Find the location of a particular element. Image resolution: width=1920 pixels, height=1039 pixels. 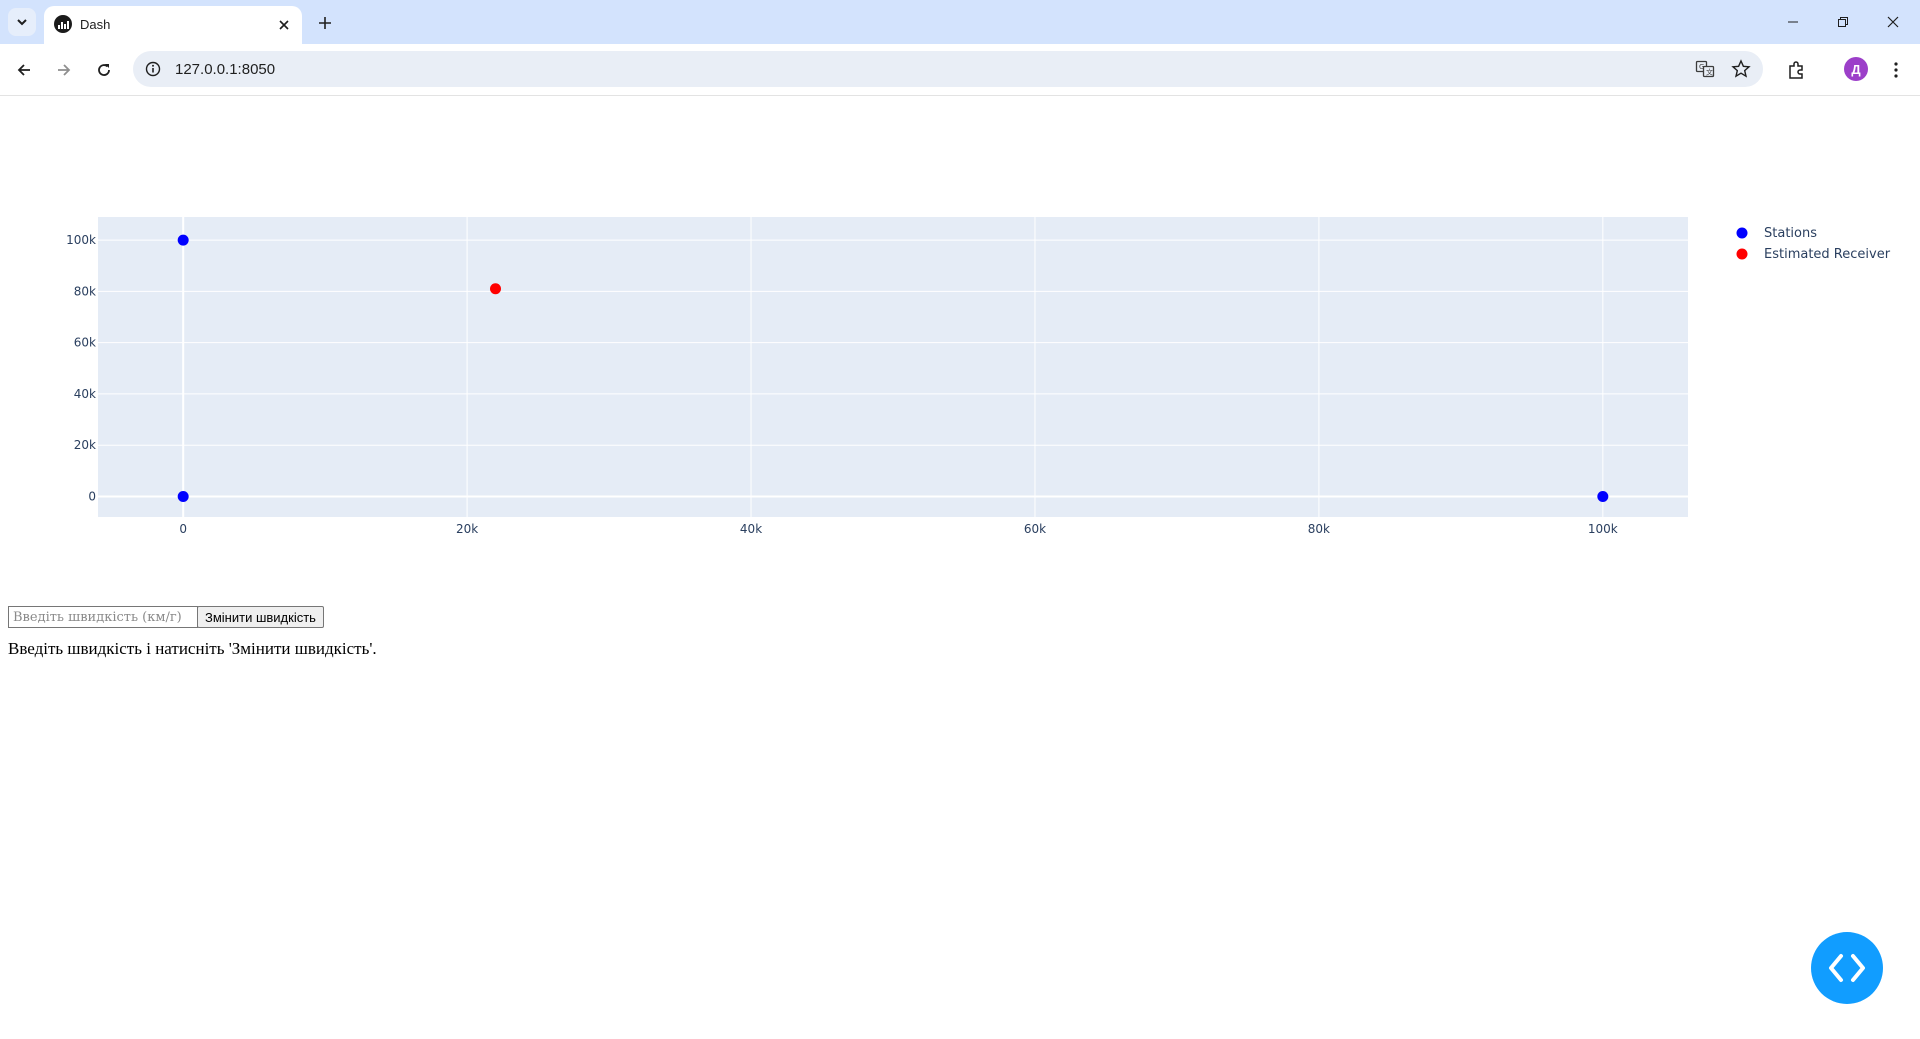

bookmark-button is located at coordinates (1741, 69).